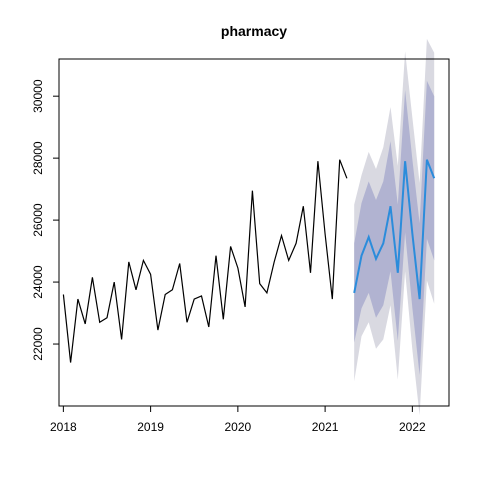 This screenshot has width=480, height=480. I want to click on x-tick-label: 2020, so click(238, 427).